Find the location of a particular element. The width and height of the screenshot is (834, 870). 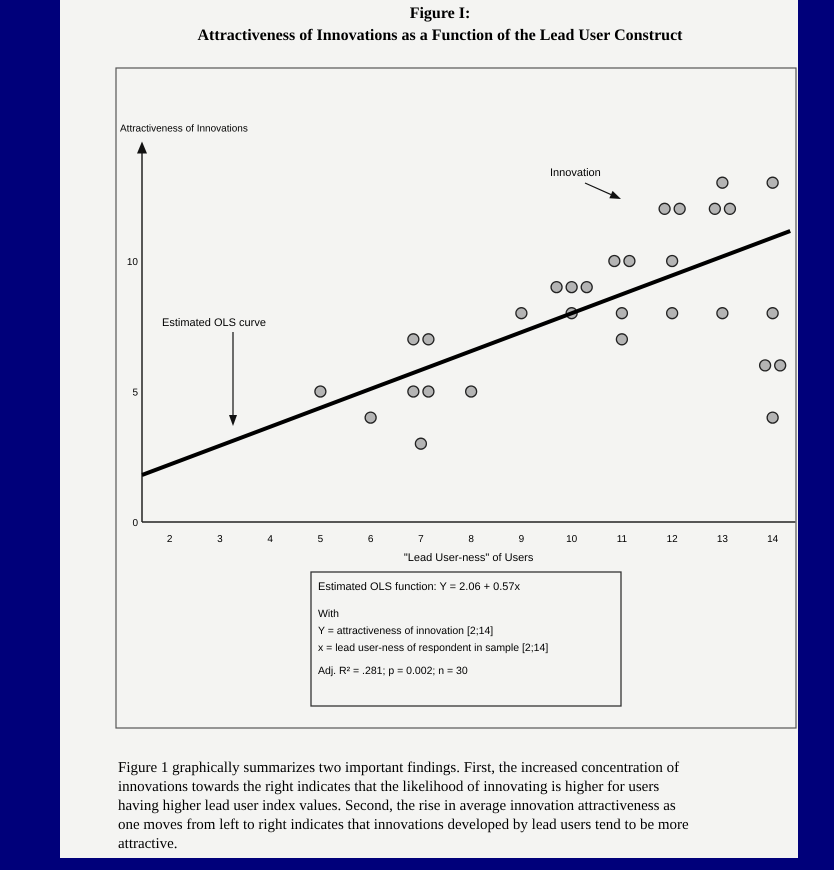

text: With is located at coordinates (329, 614).